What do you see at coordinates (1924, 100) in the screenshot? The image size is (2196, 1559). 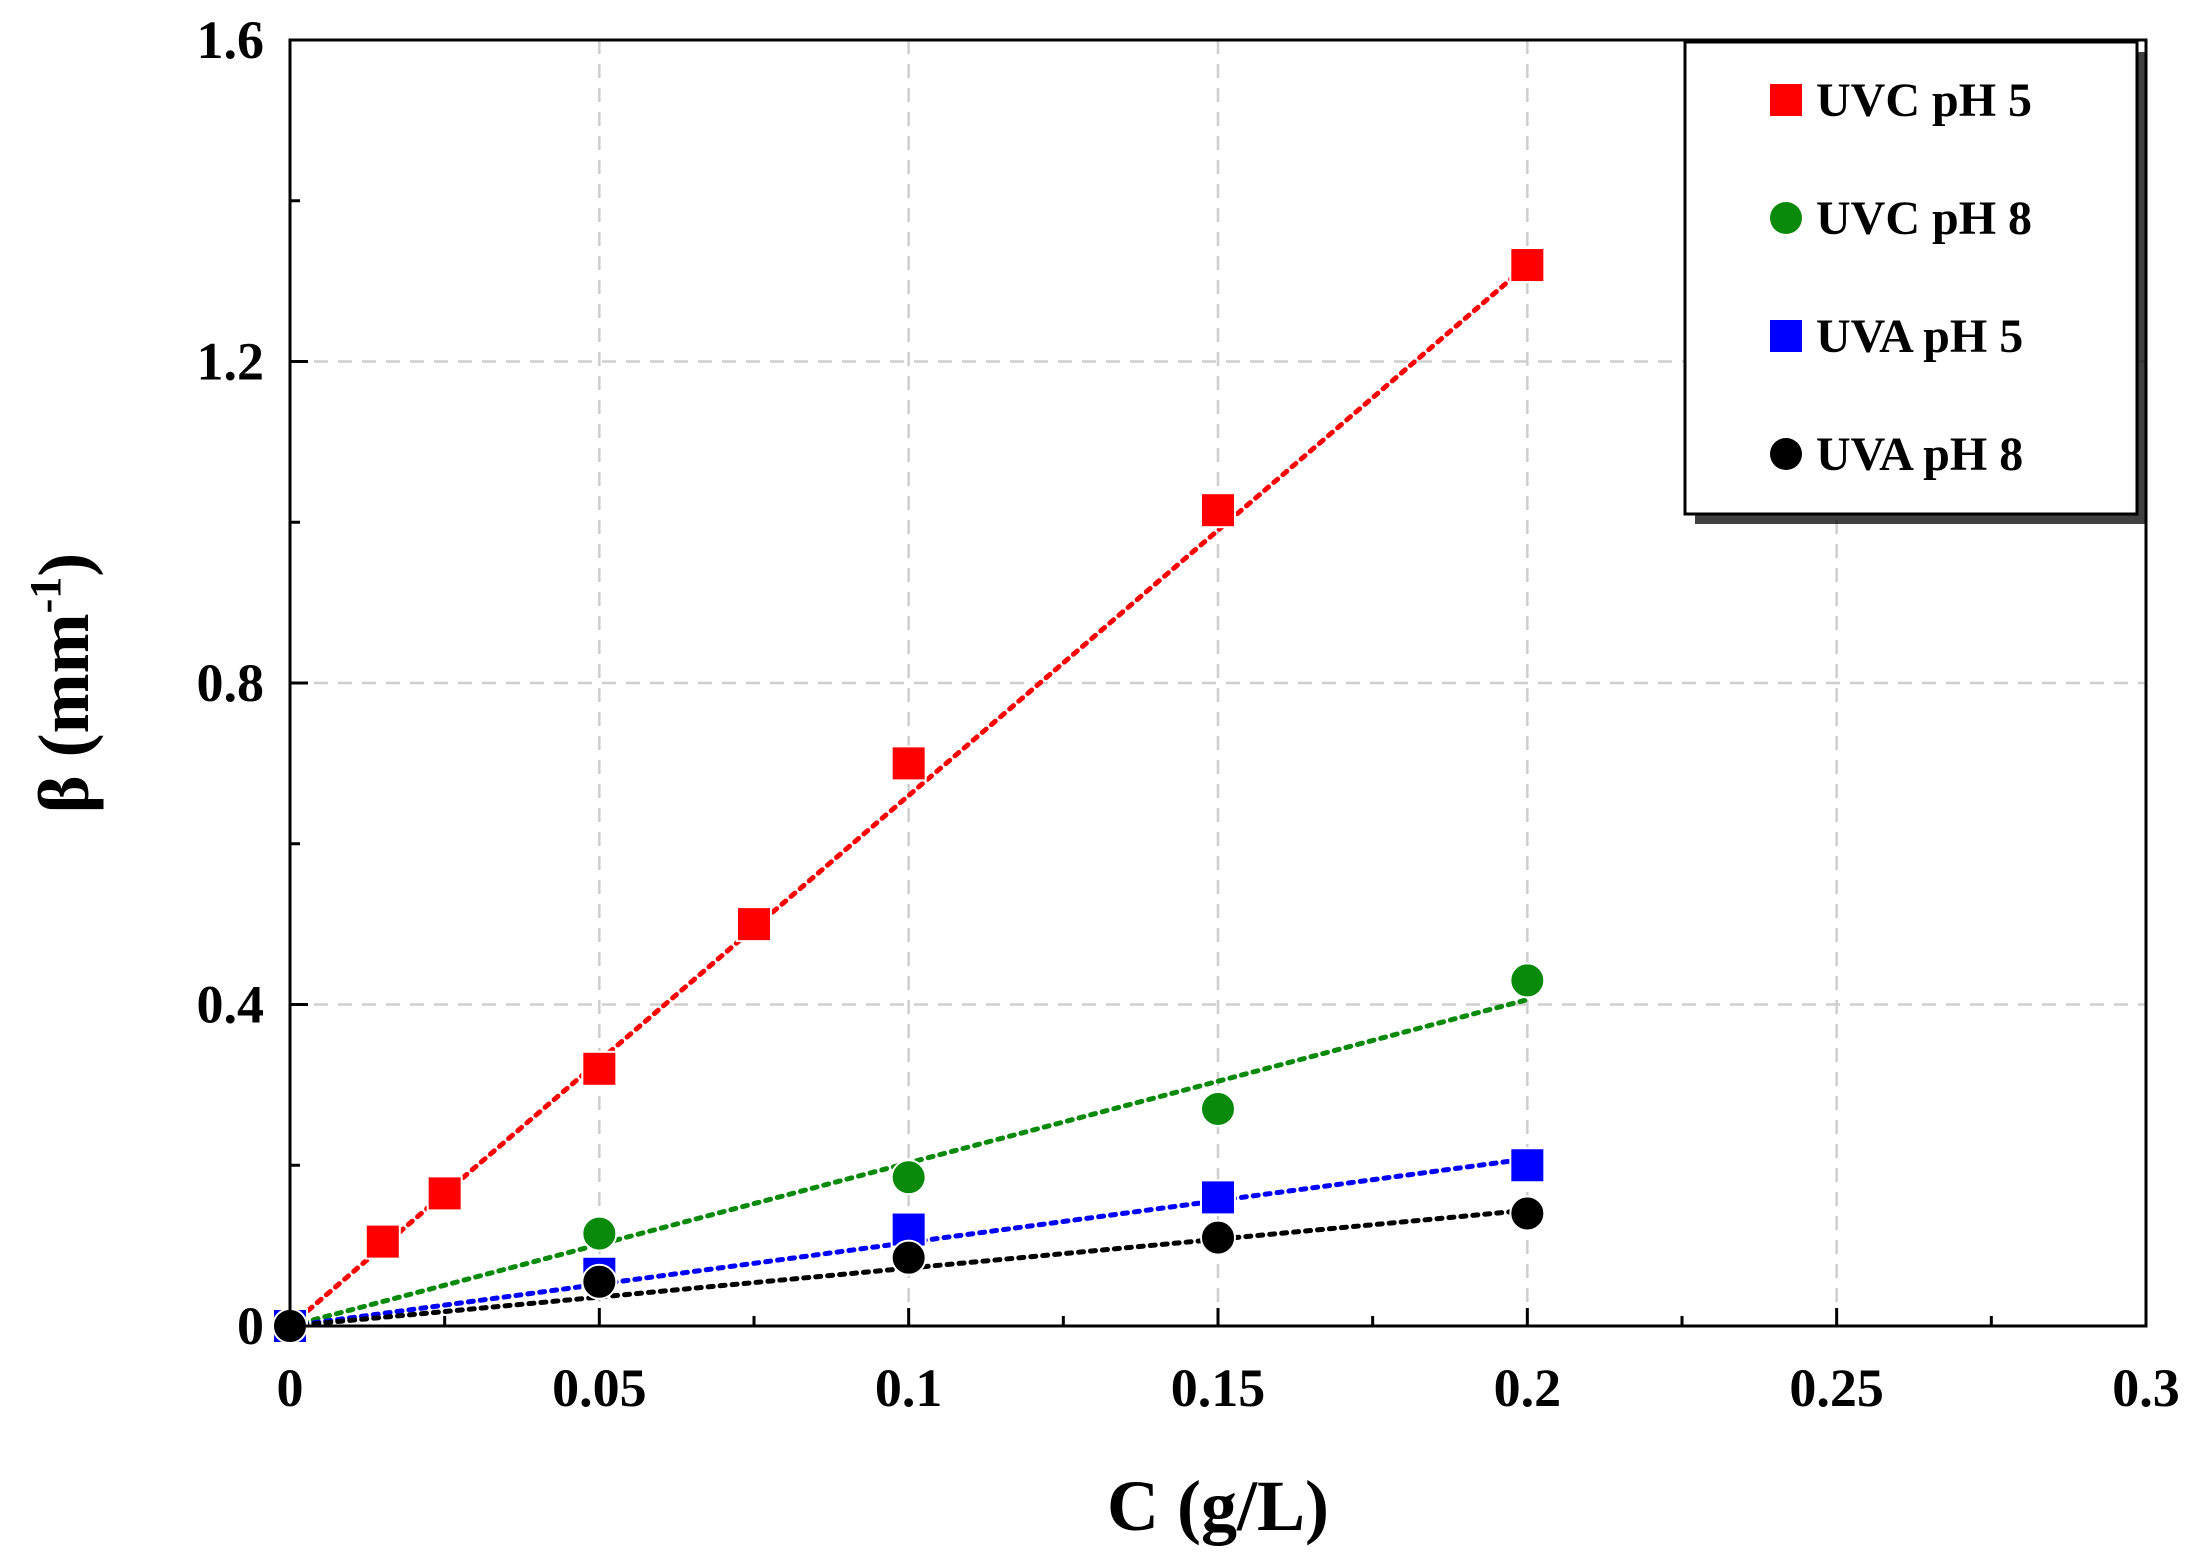 I see `legend-label: UVC pH 5` at bounding box center [1924, 100].